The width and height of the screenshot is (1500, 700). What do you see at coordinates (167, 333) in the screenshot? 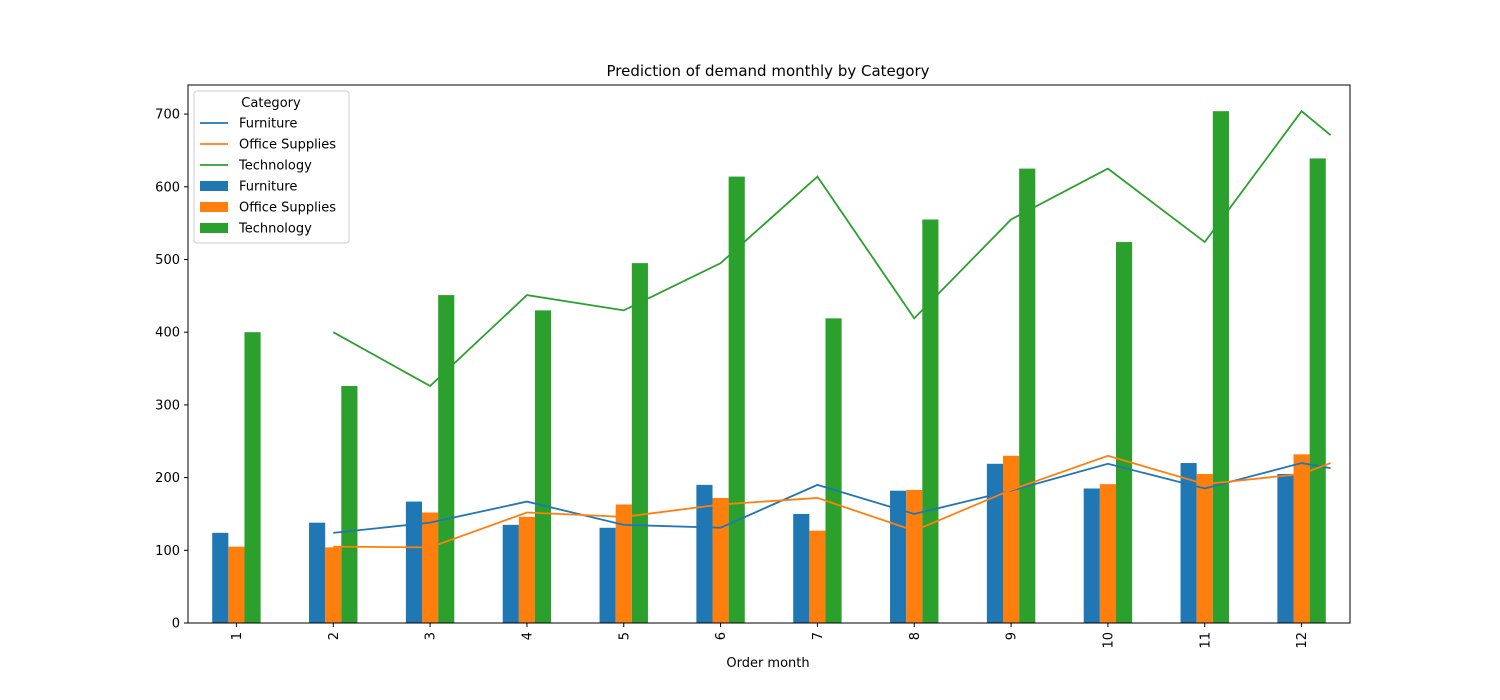
I see `y-tick-label: 400` at bounding box center [167, 333].